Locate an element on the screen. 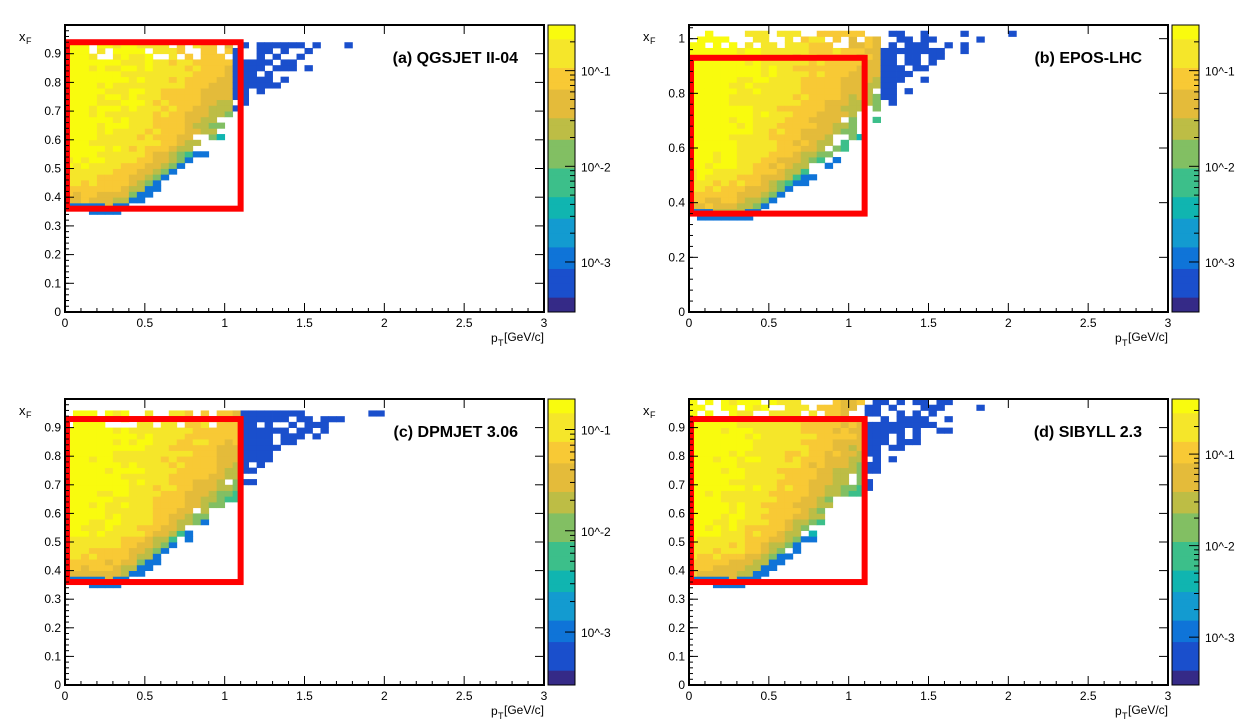 Image resolution: width=1248 pixels, height=728 pixels. x-tick-label: 1.5 is located at coordinates (928, 696).